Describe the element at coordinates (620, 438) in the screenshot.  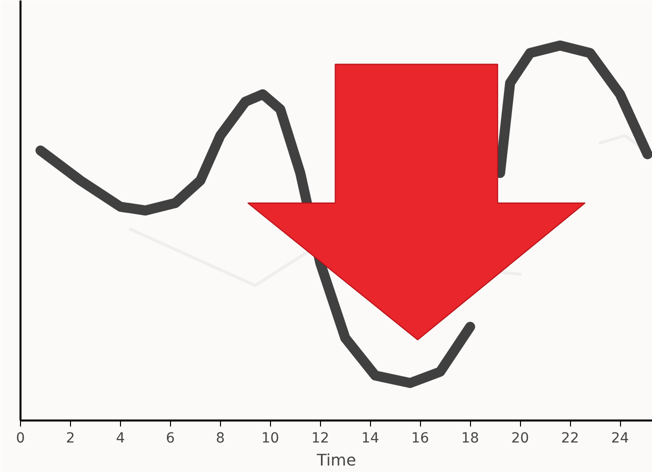
I see `x-tick-label: 24` at that location.